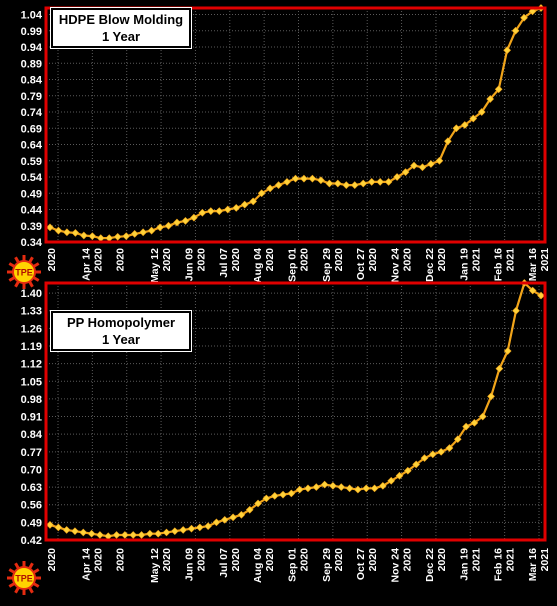  I want to click on x-tick-label: Dec 22, so click(430, 565).